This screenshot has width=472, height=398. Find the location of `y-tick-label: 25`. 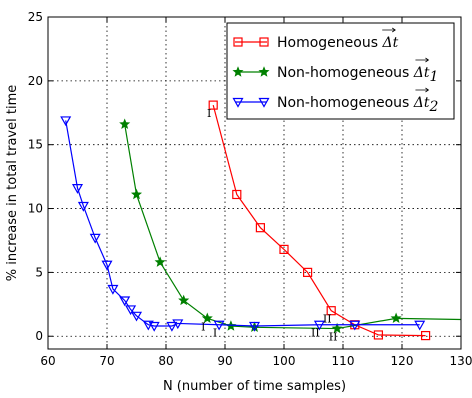

y-tick-label: 25 is located at coordinates (35, 17).